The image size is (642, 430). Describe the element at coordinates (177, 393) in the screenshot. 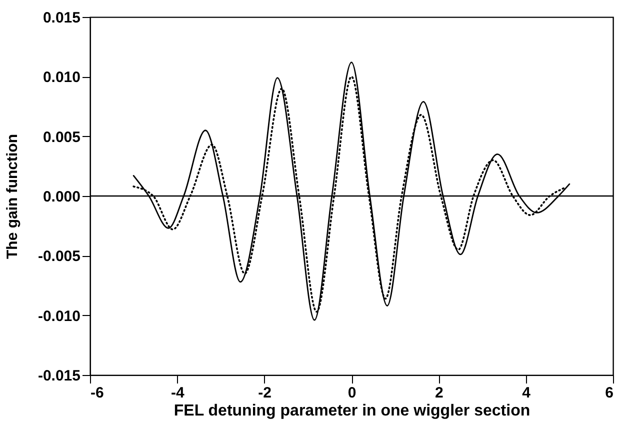

I see `x-tick-label: -4` at that location.